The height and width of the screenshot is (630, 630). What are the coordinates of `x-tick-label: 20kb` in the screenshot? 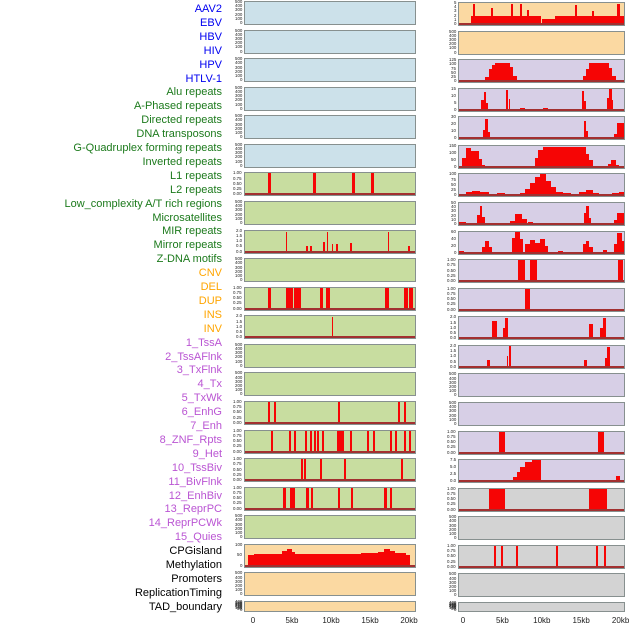 It's located at (620, 620).